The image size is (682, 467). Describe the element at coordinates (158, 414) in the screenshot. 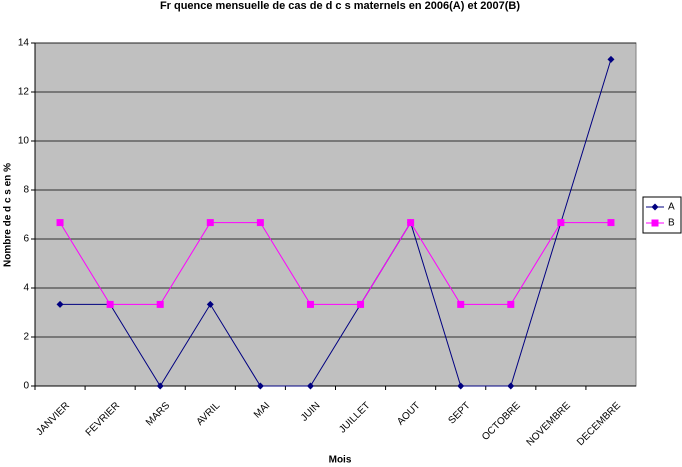

I see `x-tick-label: MARS` at that location.